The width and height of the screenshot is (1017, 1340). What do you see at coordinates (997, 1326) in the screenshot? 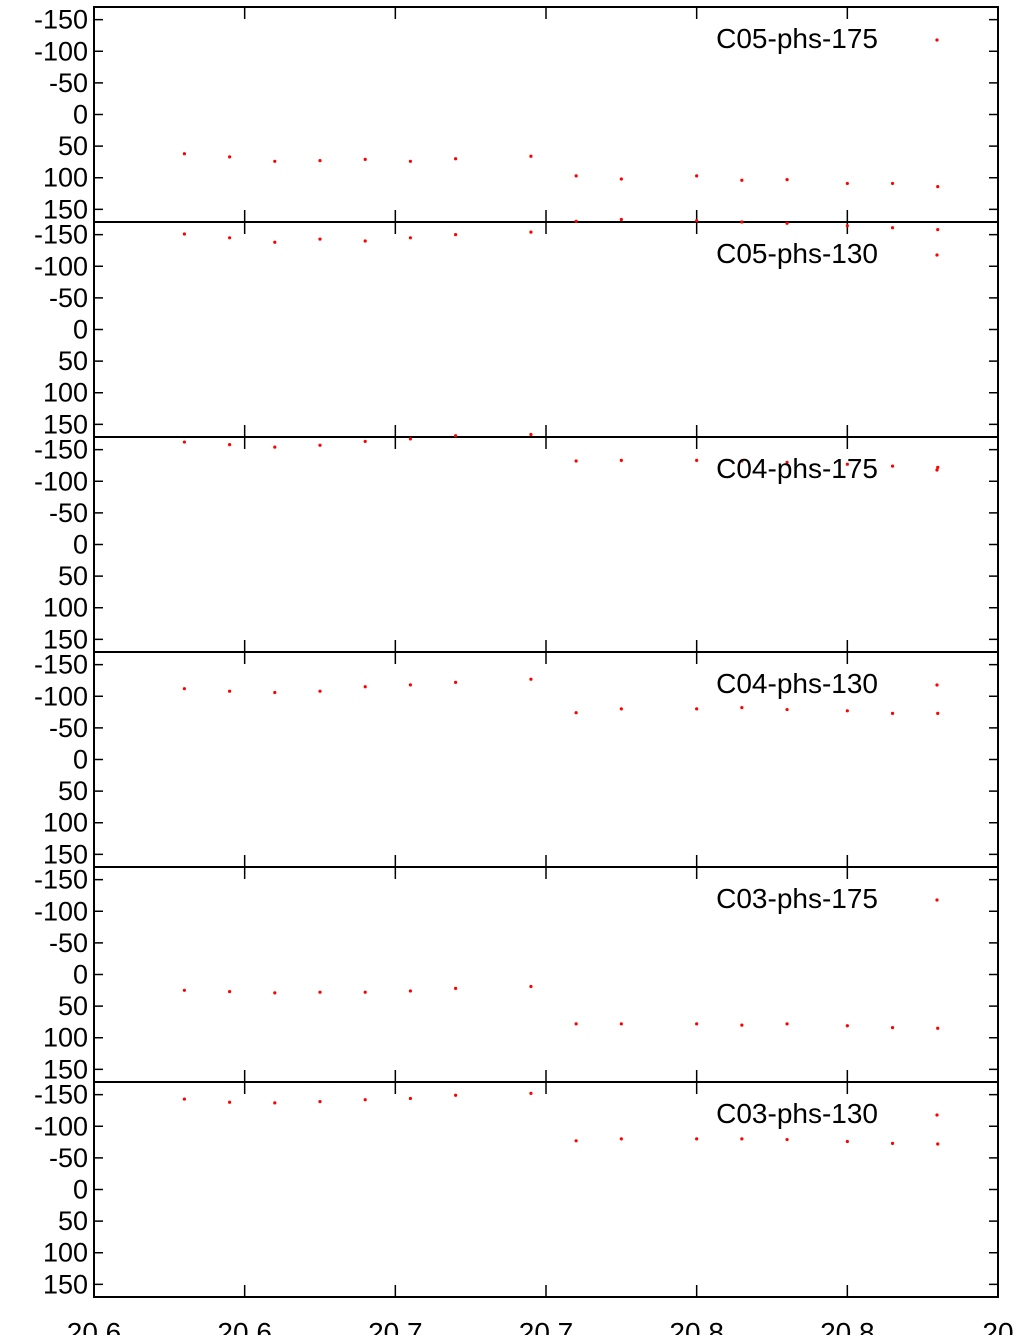
I see `x-tick-label: 20` at bounding box center [997, 1326].